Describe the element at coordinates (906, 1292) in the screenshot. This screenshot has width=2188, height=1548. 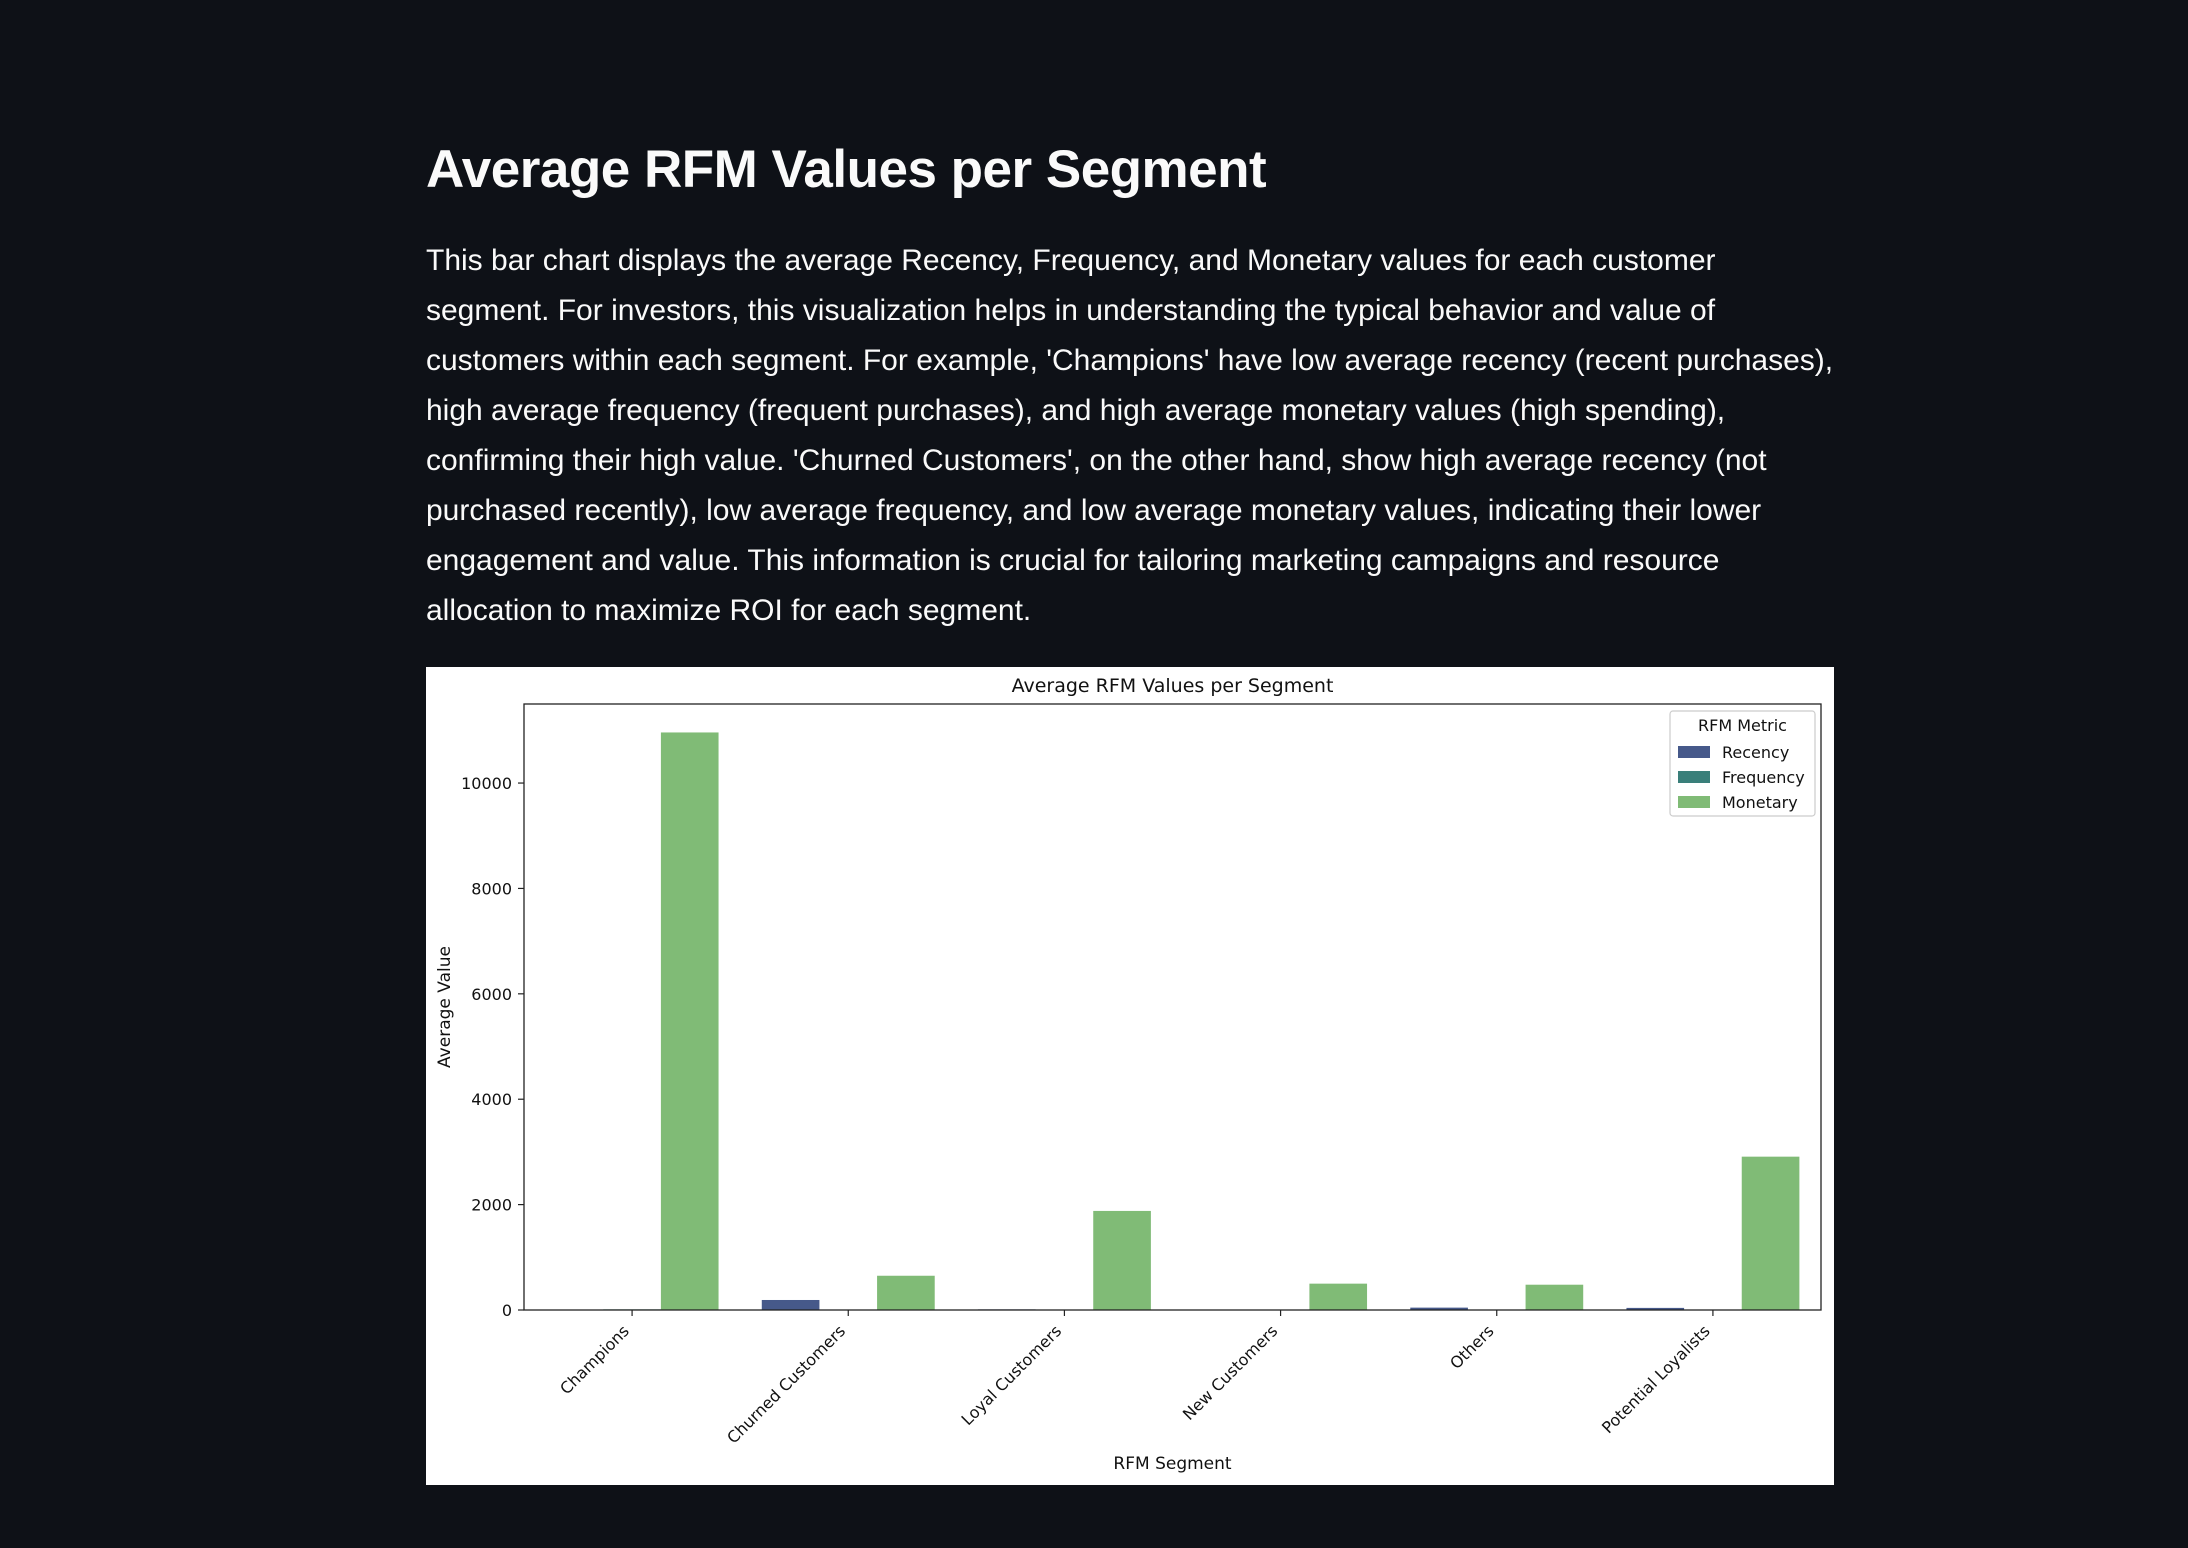
I see `bar-monetary-churned-customers` at that location.